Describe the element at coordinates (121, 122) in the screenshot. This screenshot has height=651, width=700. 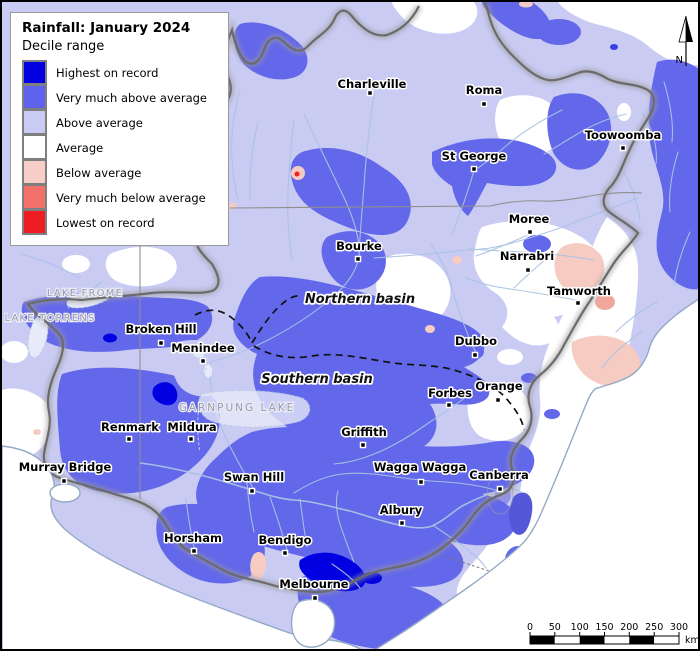
I see `legend-item: Above average` at that location.